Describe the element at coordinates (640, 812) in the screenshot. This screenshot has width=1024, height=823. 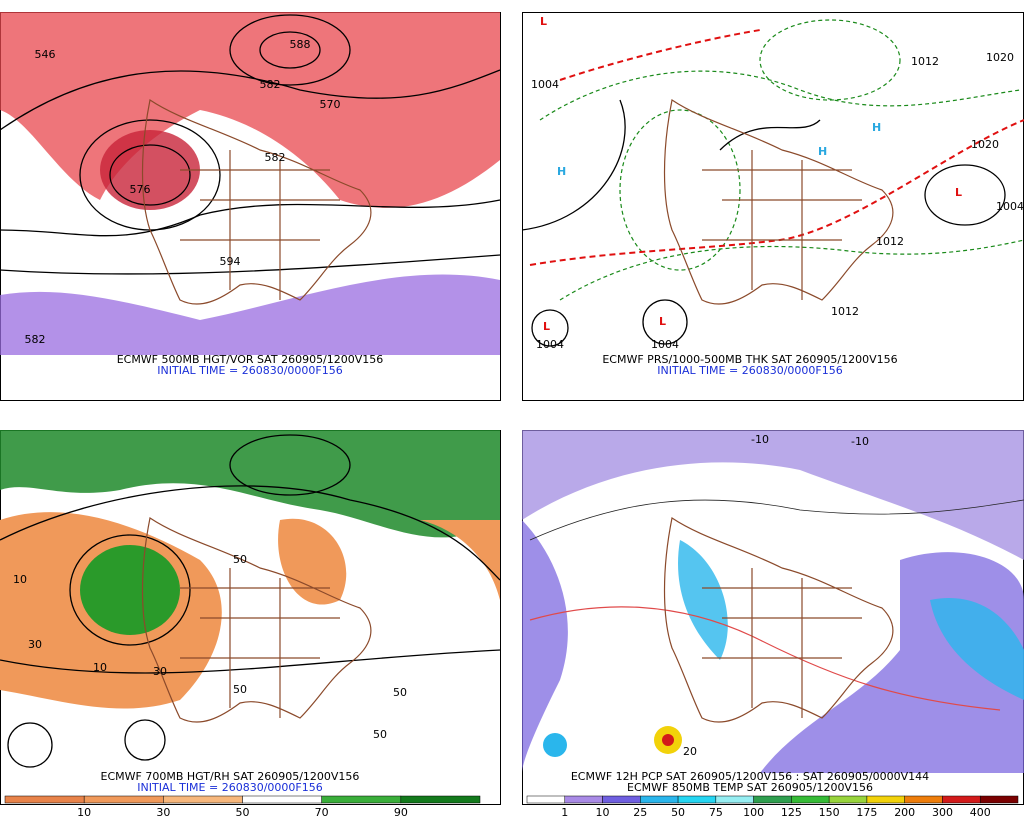
I see `colorbar-label: 25` at that location.